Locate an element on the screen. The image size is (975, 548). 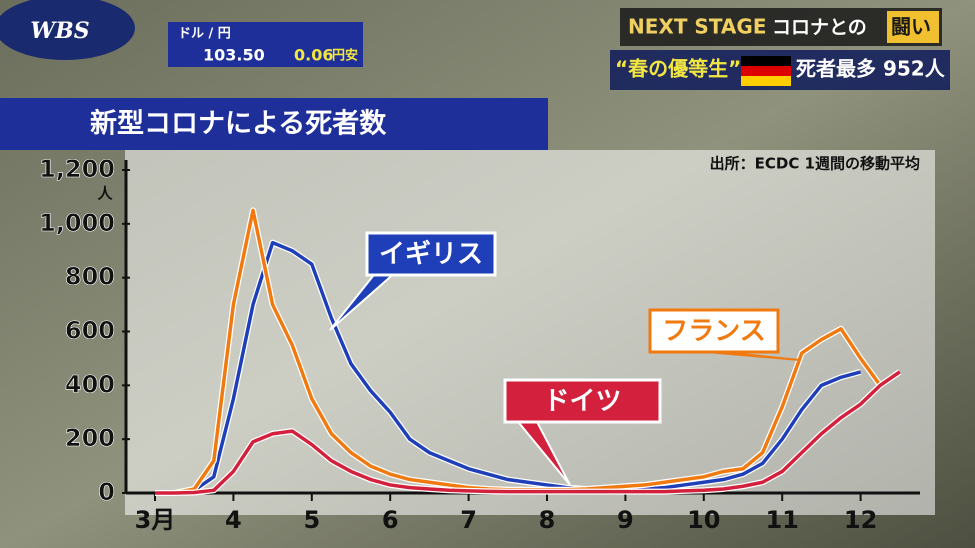
x-tick-label: 11 is located at coordinates (781, 520).